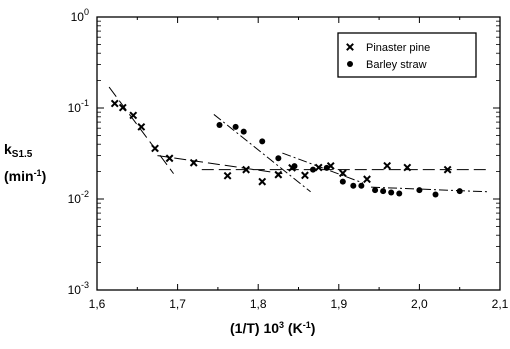  Describe the element at coordinates (306, 325) in the screenshot. I see `x-axis-unit-exponent: -1` at that location.